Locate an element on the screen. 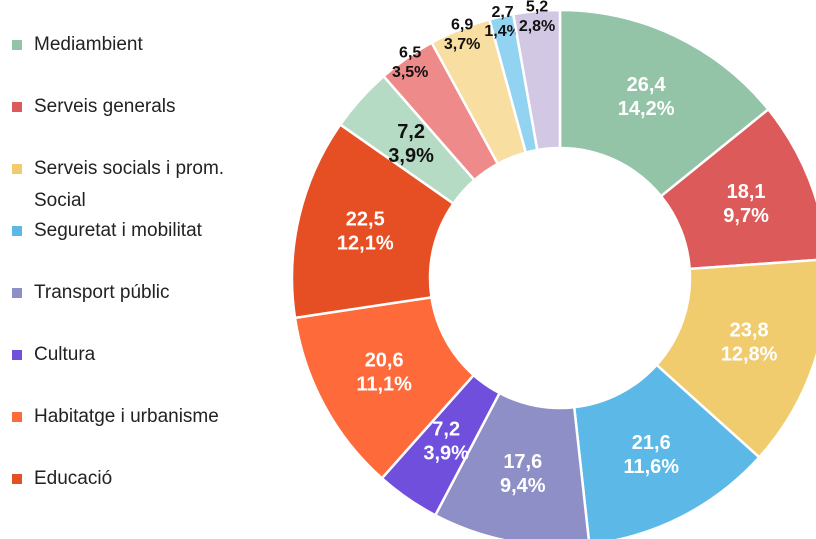  percent-label: 11,6% is located at coordinates (651, 467).